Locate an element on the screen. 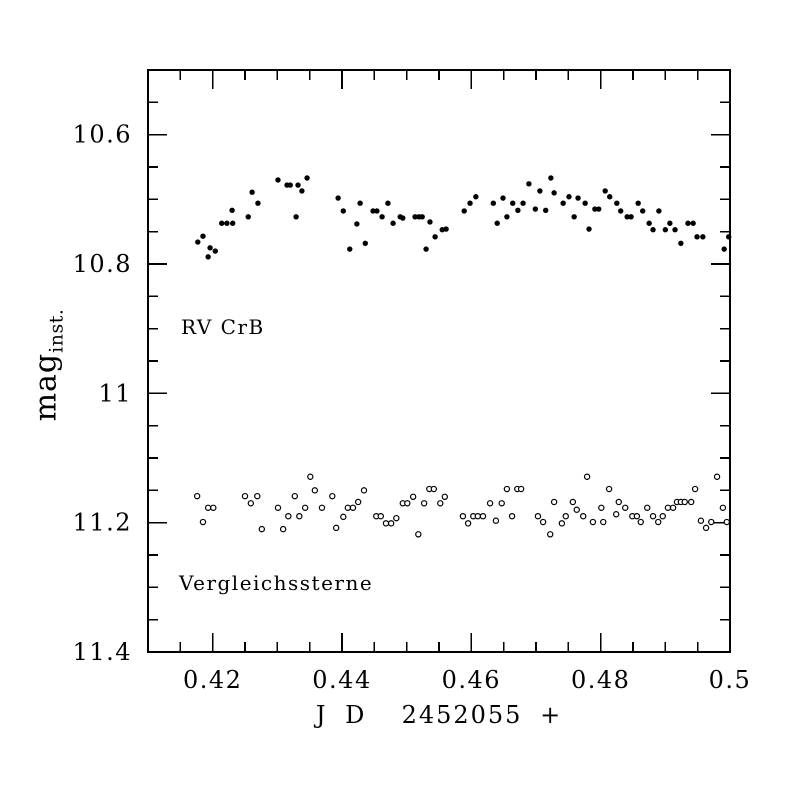 The width and height of the screenshot is (798, 798). x-tick-label: 0.5 is located at coordinates (730, 680).